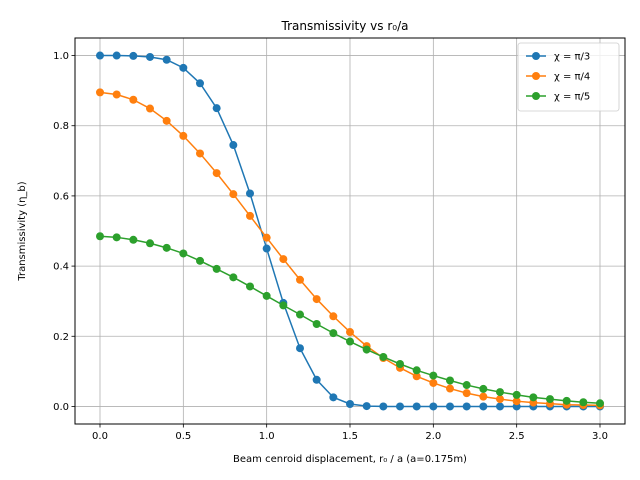 Image resolution: width=640 pixels, height=480 pixels. Describe the element at coordinates (572, 57) in the screenshot. I see `legend-label: χ = π/3` at that location.